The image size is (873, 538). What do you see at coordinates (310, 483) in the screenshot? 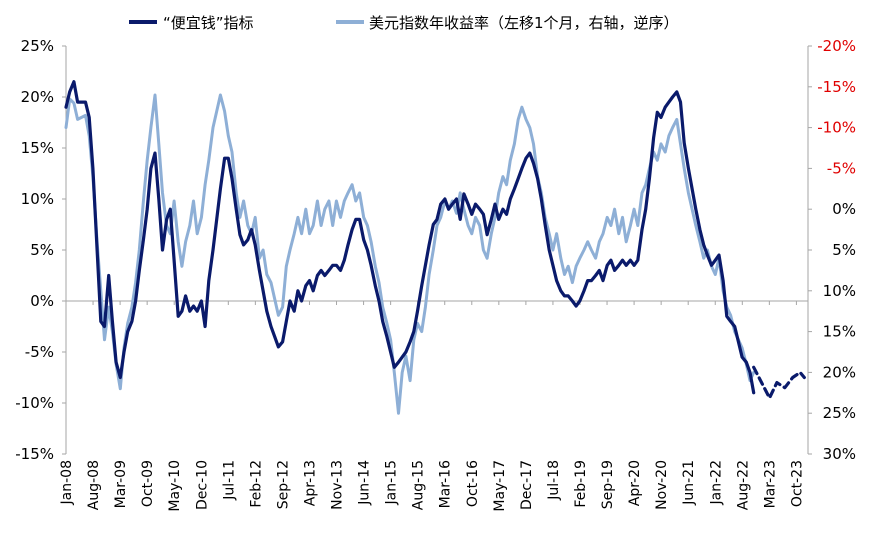
I see `x-tick-label: Apr-13` at bounding box center [310, 483].